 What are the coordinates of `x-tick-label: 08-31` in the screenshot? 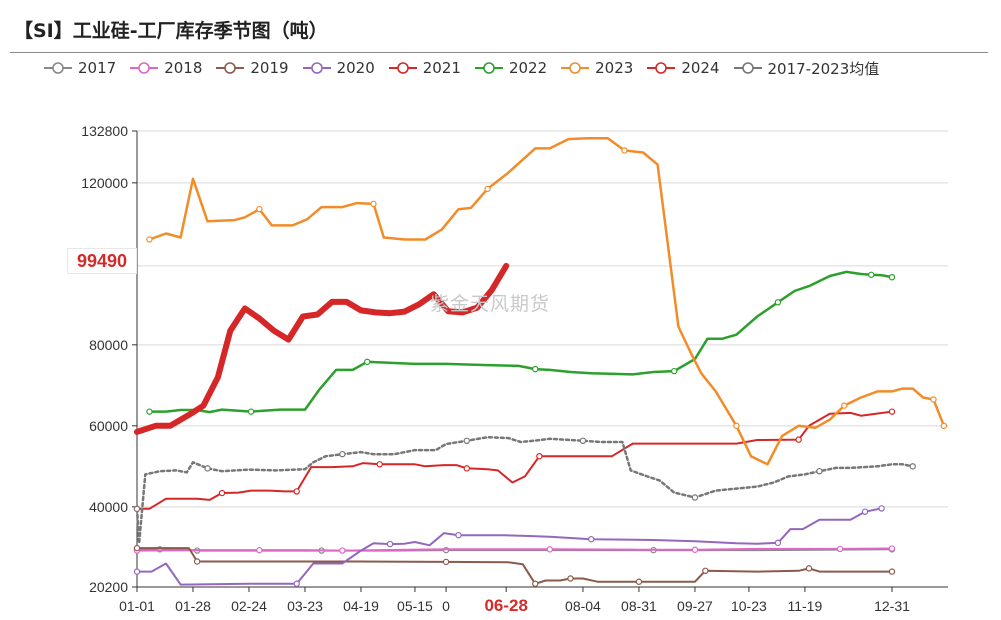 It's located at (639, 606).